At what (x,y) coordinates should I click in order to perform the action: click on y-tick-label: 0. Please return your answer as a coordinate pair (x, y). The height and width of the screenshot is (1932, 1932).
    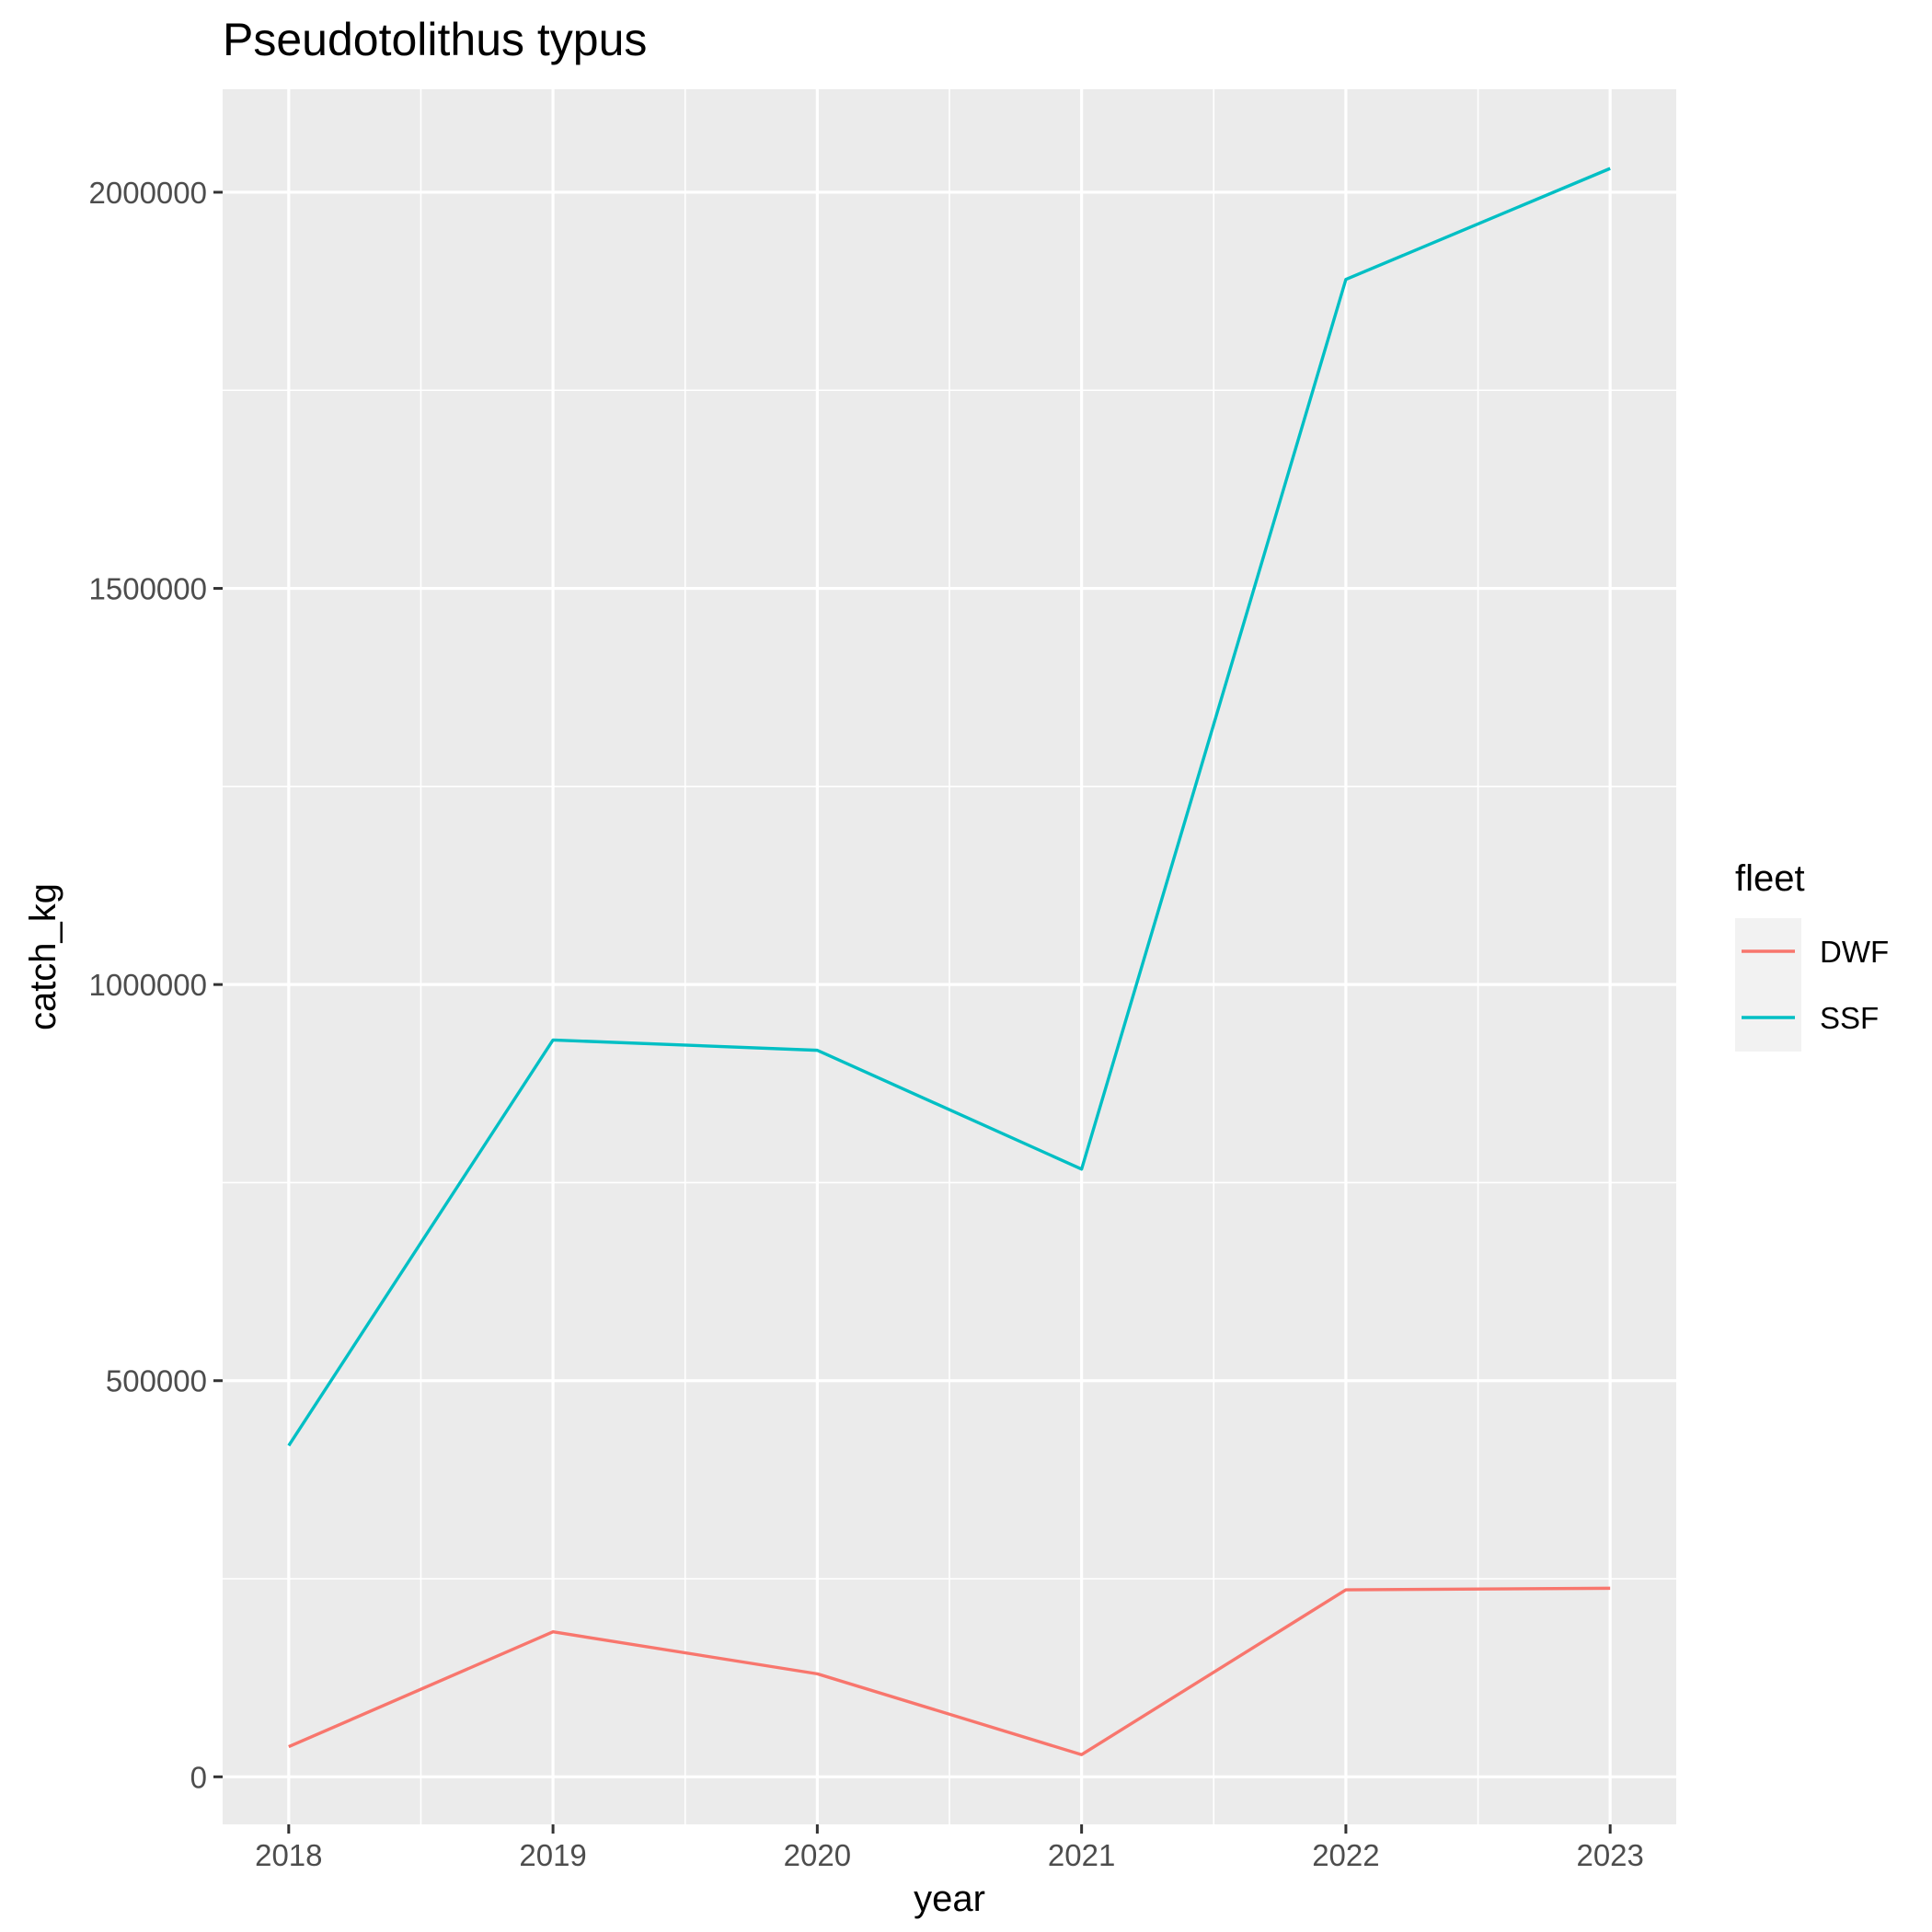
    Looking at the image, I should click on (198, 1777).